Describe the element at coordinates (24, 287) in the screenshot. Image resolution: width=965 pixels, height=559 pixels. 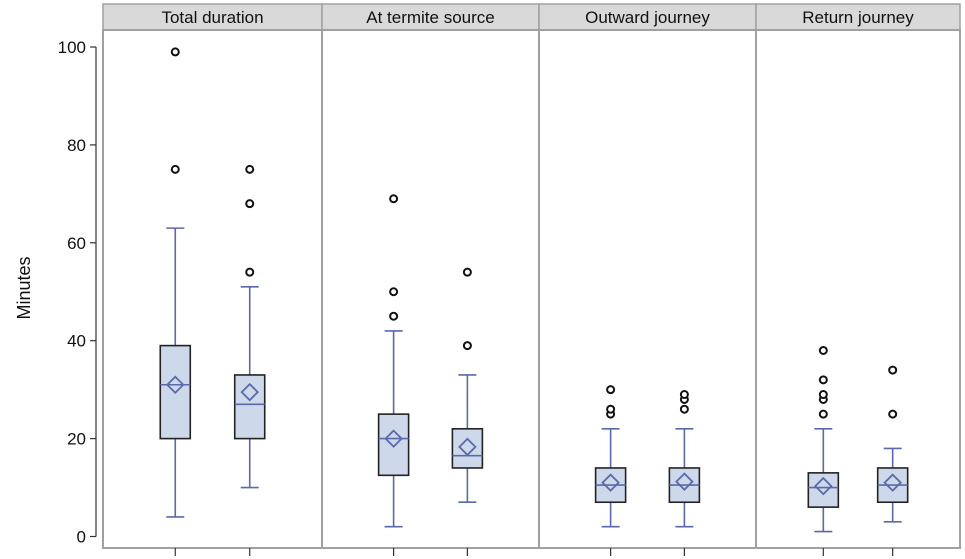
I see `y-axis-title: Minutes` at that location.